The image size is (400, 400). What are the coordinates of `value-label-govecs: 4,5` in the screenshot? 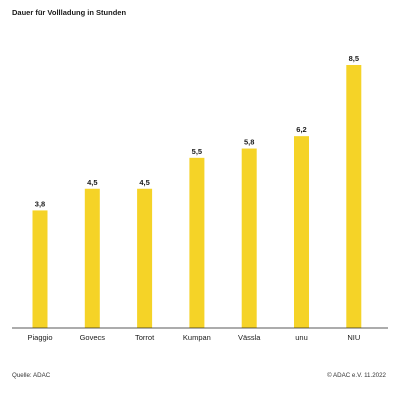 It's located at (92, 182).